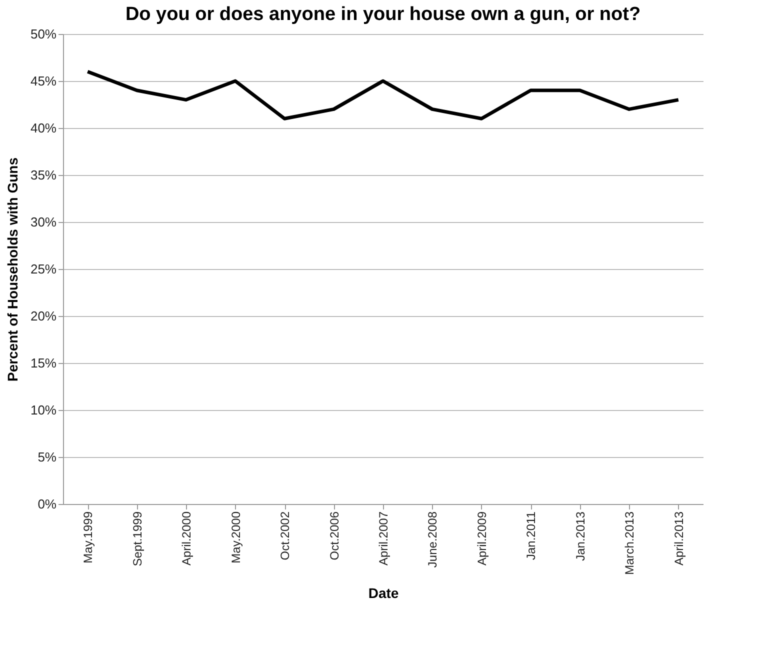  I want to click on y-tick-label: 45%, so click(43, 81).